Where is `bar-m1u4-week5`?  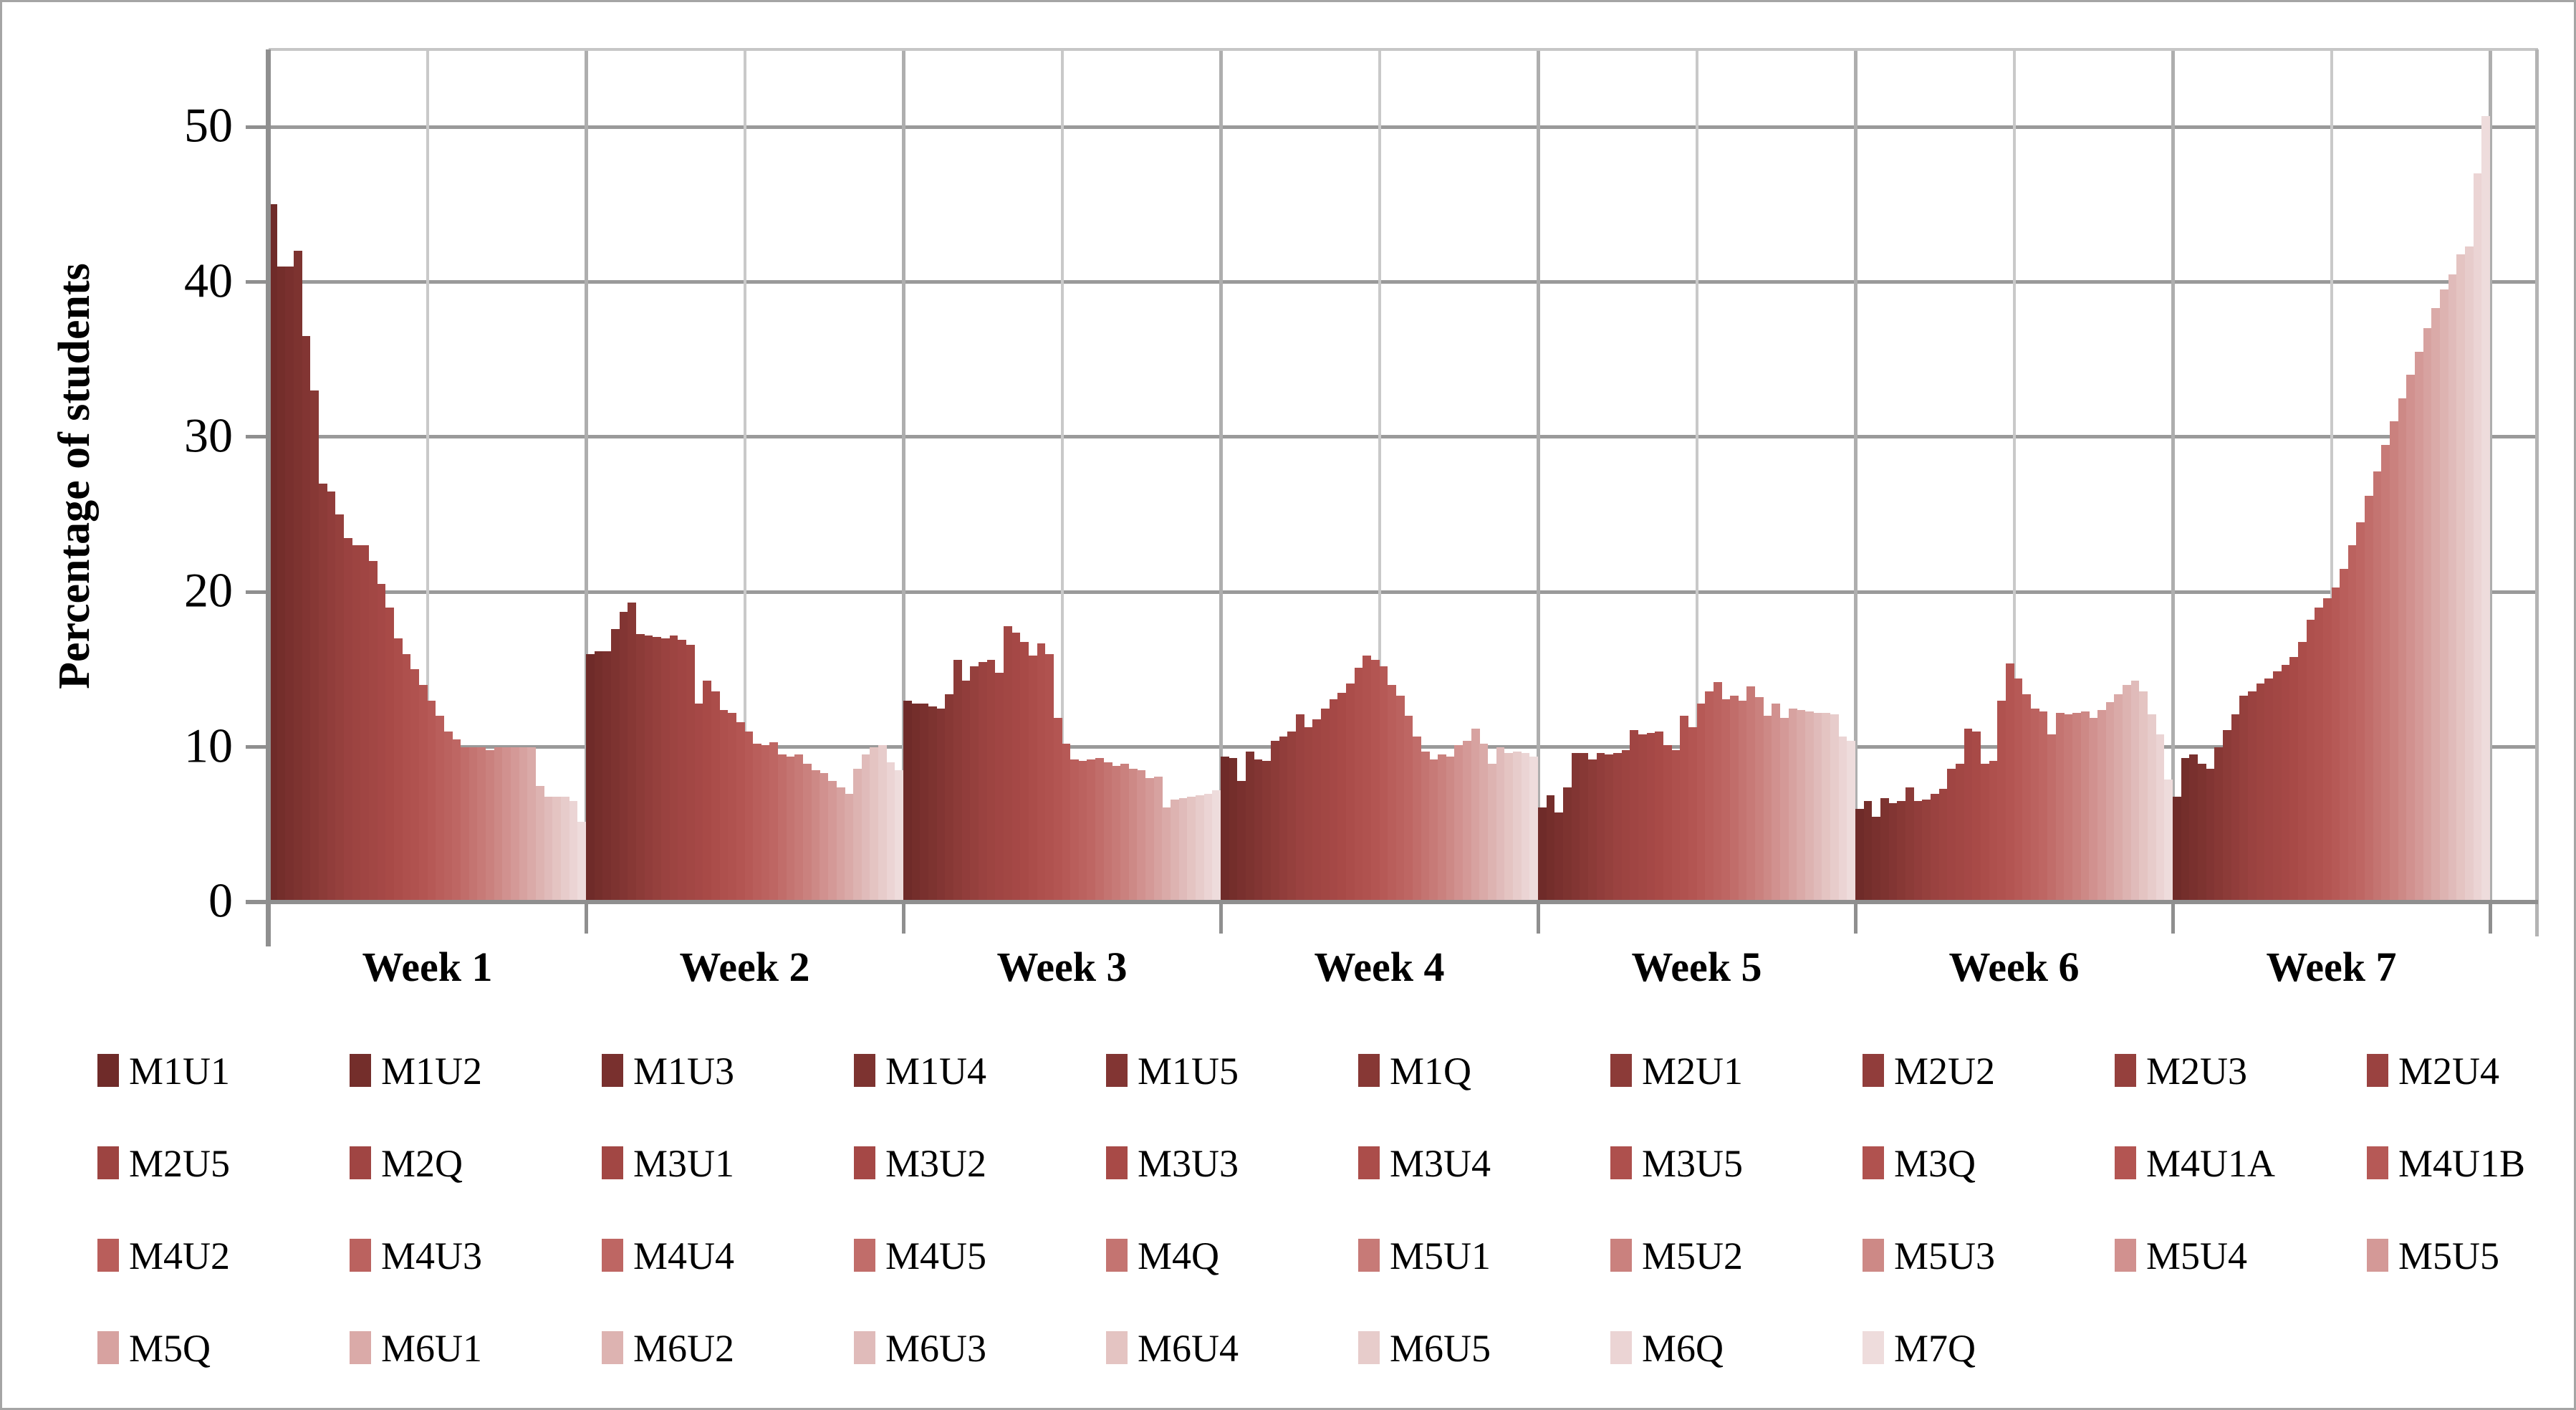
bar-m1u4-week5 is located at coordinates (1567, 844).